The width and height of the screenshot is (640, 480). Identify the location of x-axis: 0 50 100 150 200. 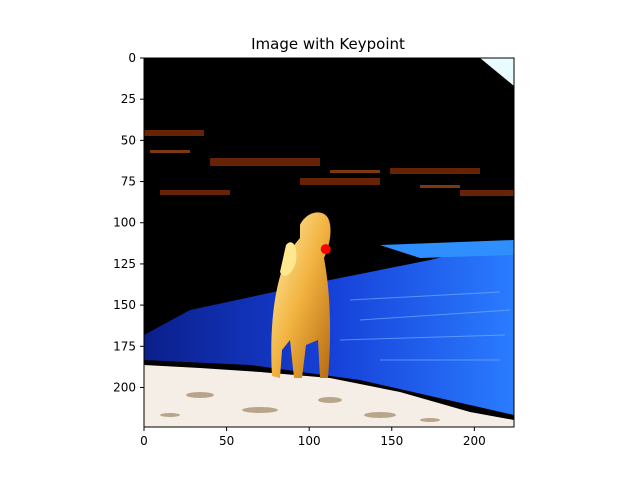
(313, 437).